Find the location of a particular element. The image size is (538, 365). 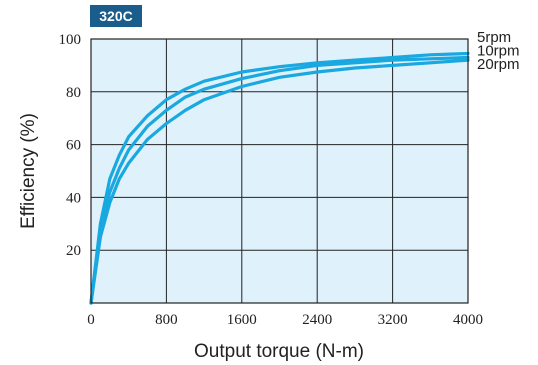

x-tick-label: 0 is located at coordinates (91, 320).